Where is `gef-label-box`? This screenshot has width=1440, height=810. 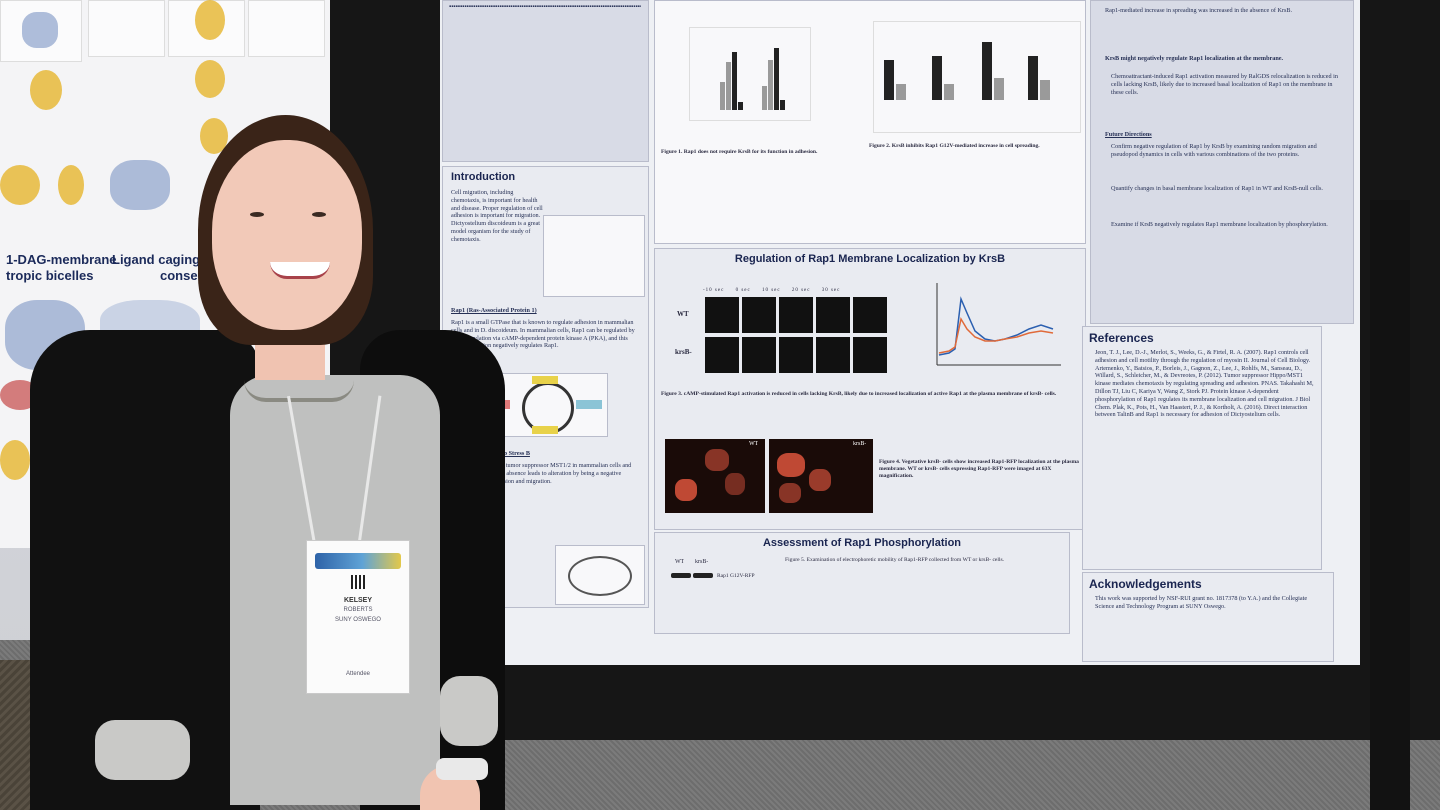 gef-label-box is located at coordinates (589, 404).